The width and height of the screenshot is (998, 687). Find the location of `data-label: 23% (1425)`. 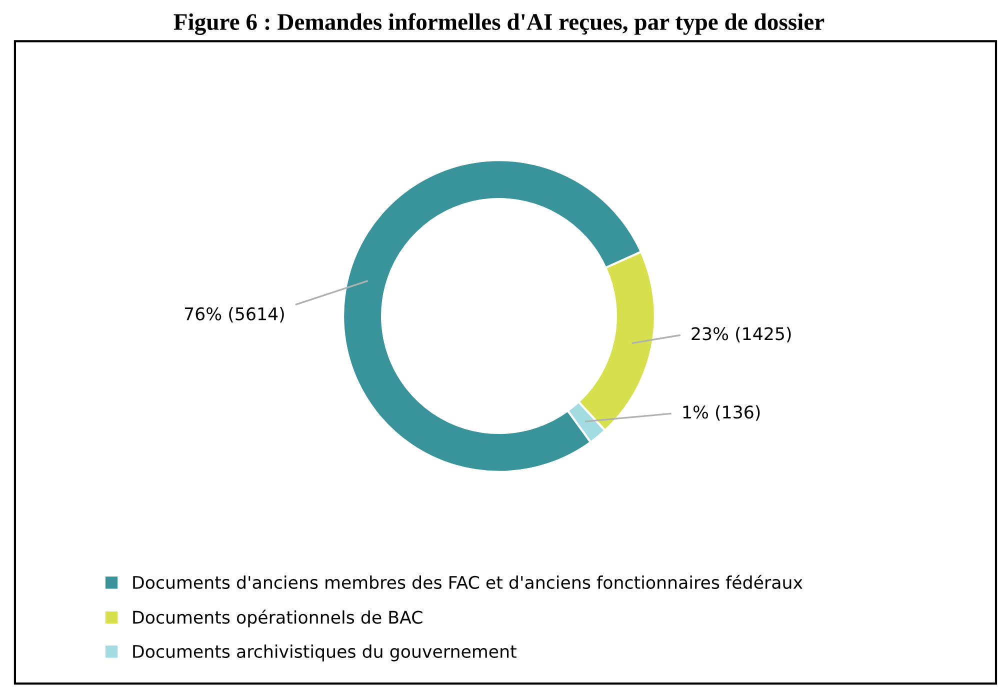

data-label: 23% (1425) is located at coordinates (741, 334).